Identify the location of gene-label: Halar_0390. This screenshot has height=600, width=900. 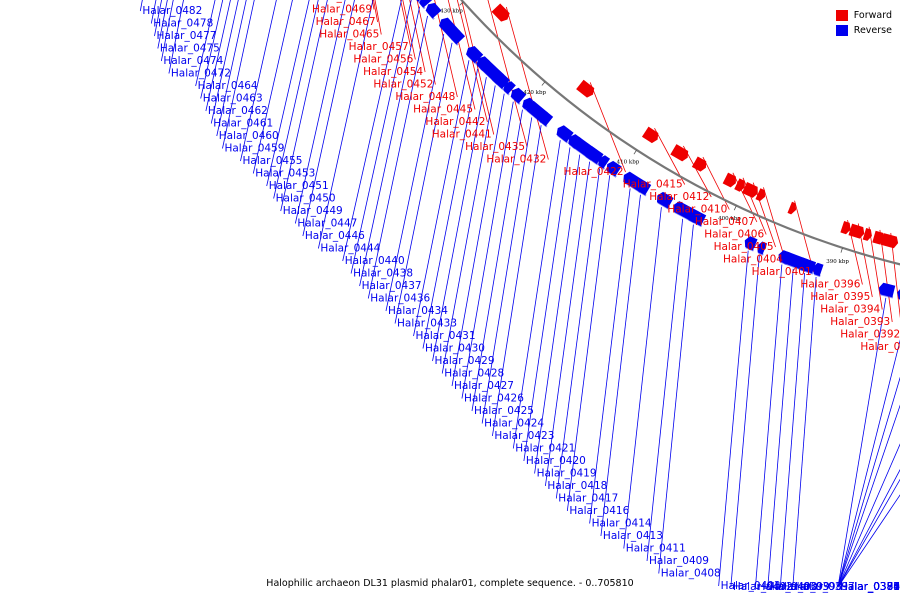
(880, 347).